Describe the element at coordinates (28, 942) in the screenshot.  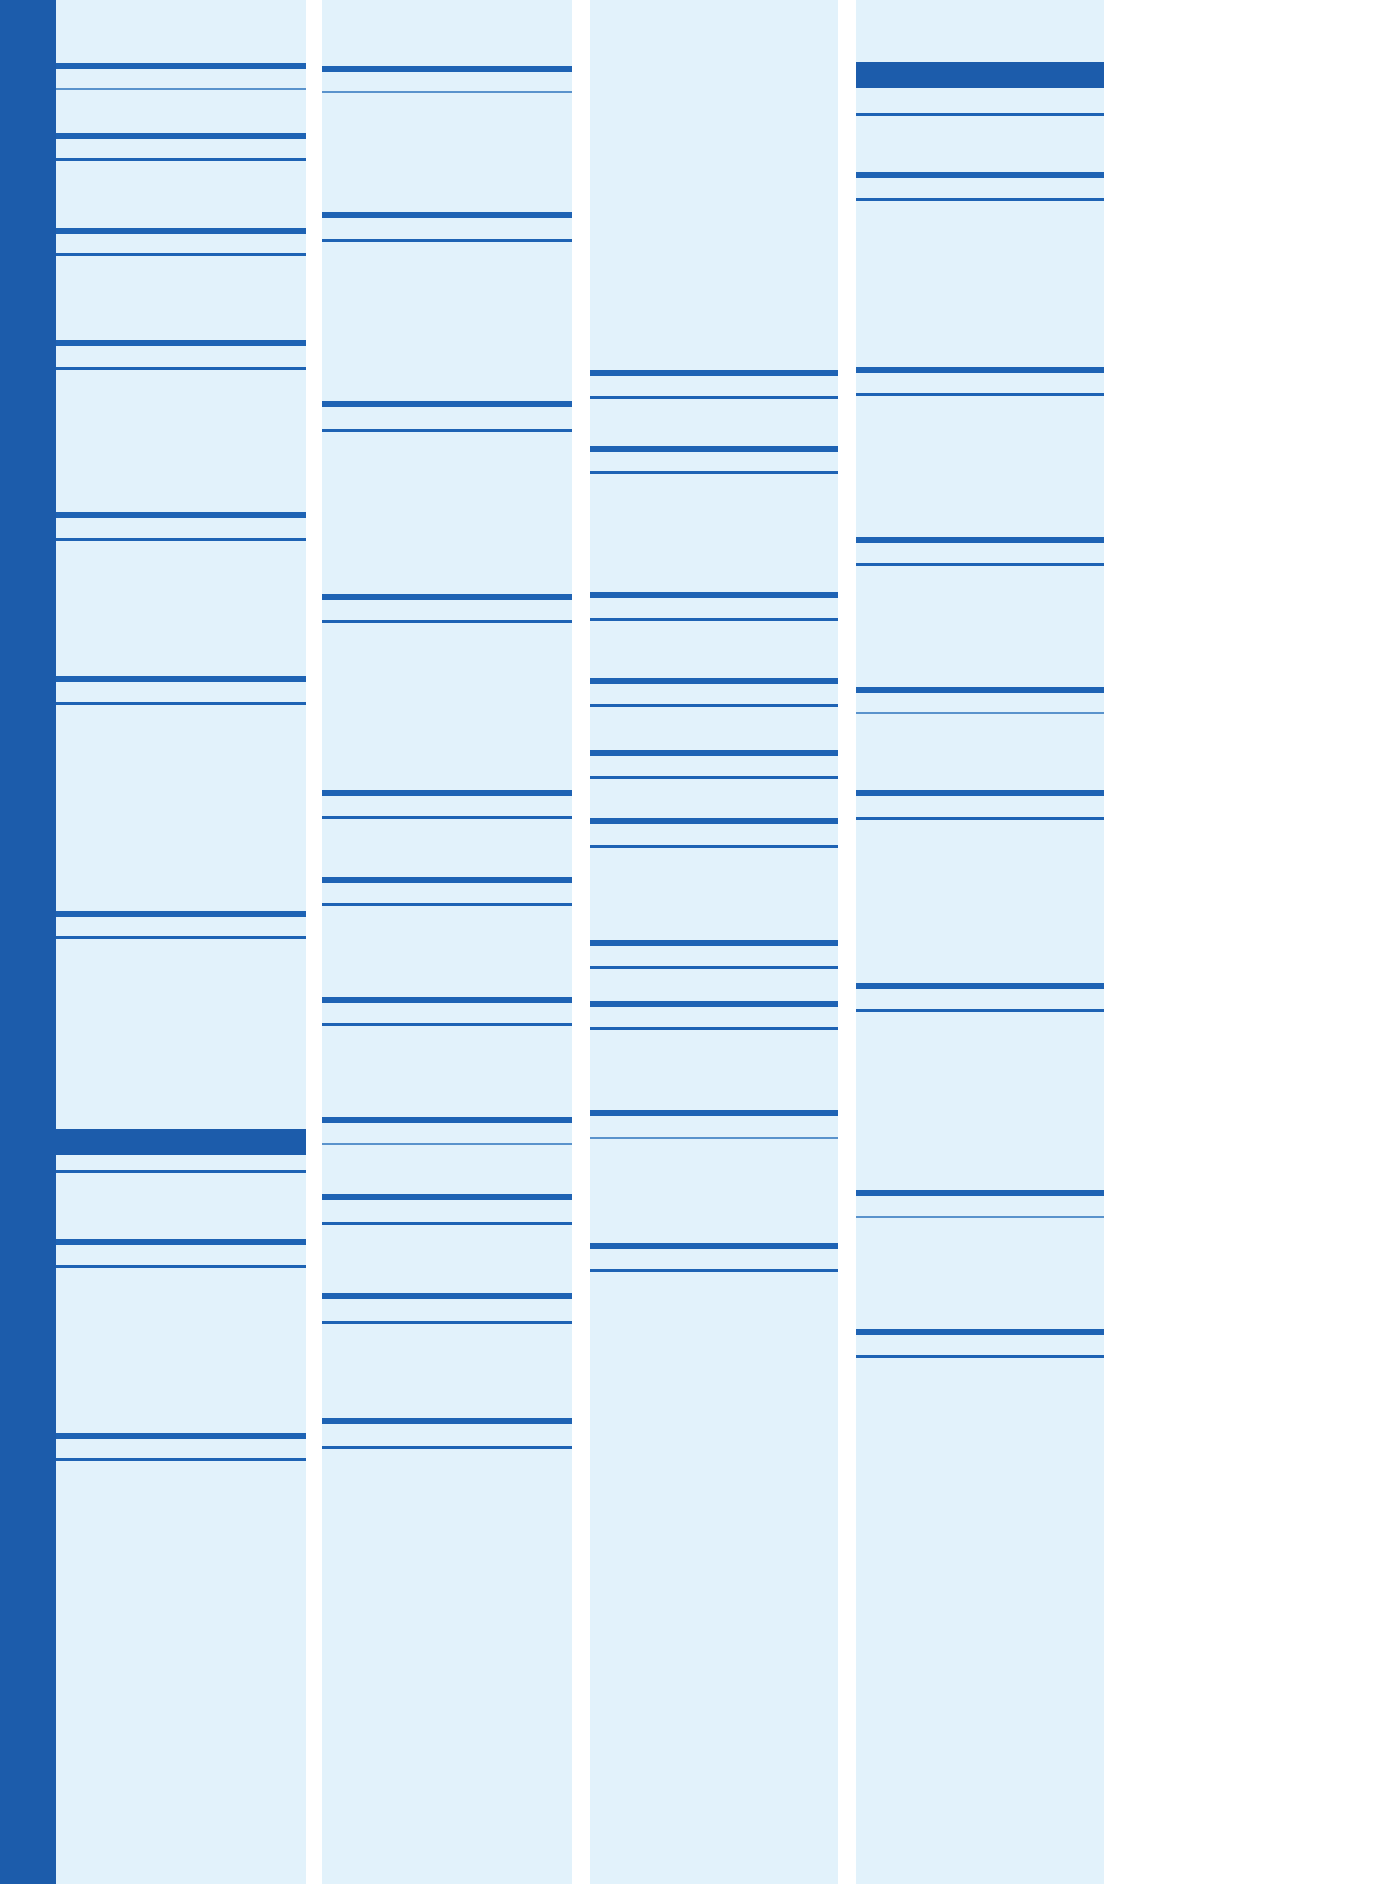
I see `left-accent-bar` at that location.